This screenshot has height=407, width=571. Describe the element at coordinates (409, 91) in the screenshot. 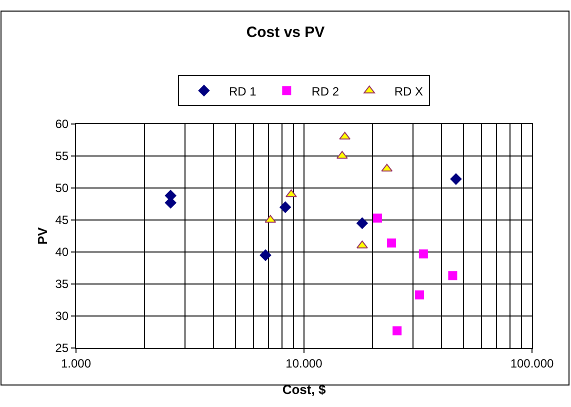

I see `legend-label: RD X` at that location.